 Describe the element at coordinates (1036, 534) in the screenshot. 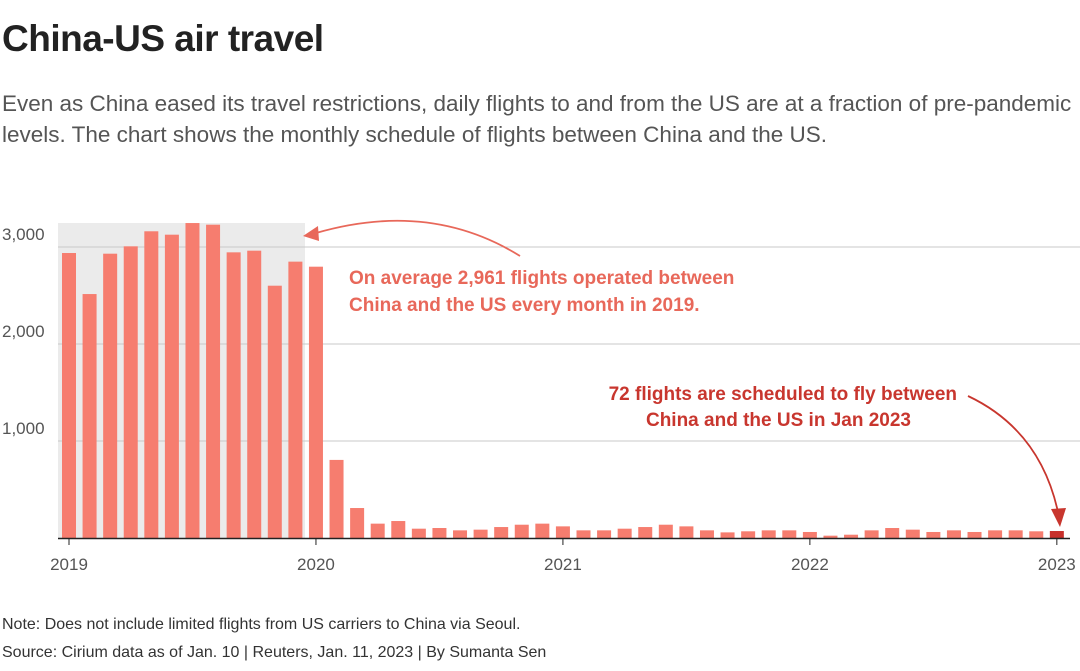

I see `bar-dec-2022` at that location.